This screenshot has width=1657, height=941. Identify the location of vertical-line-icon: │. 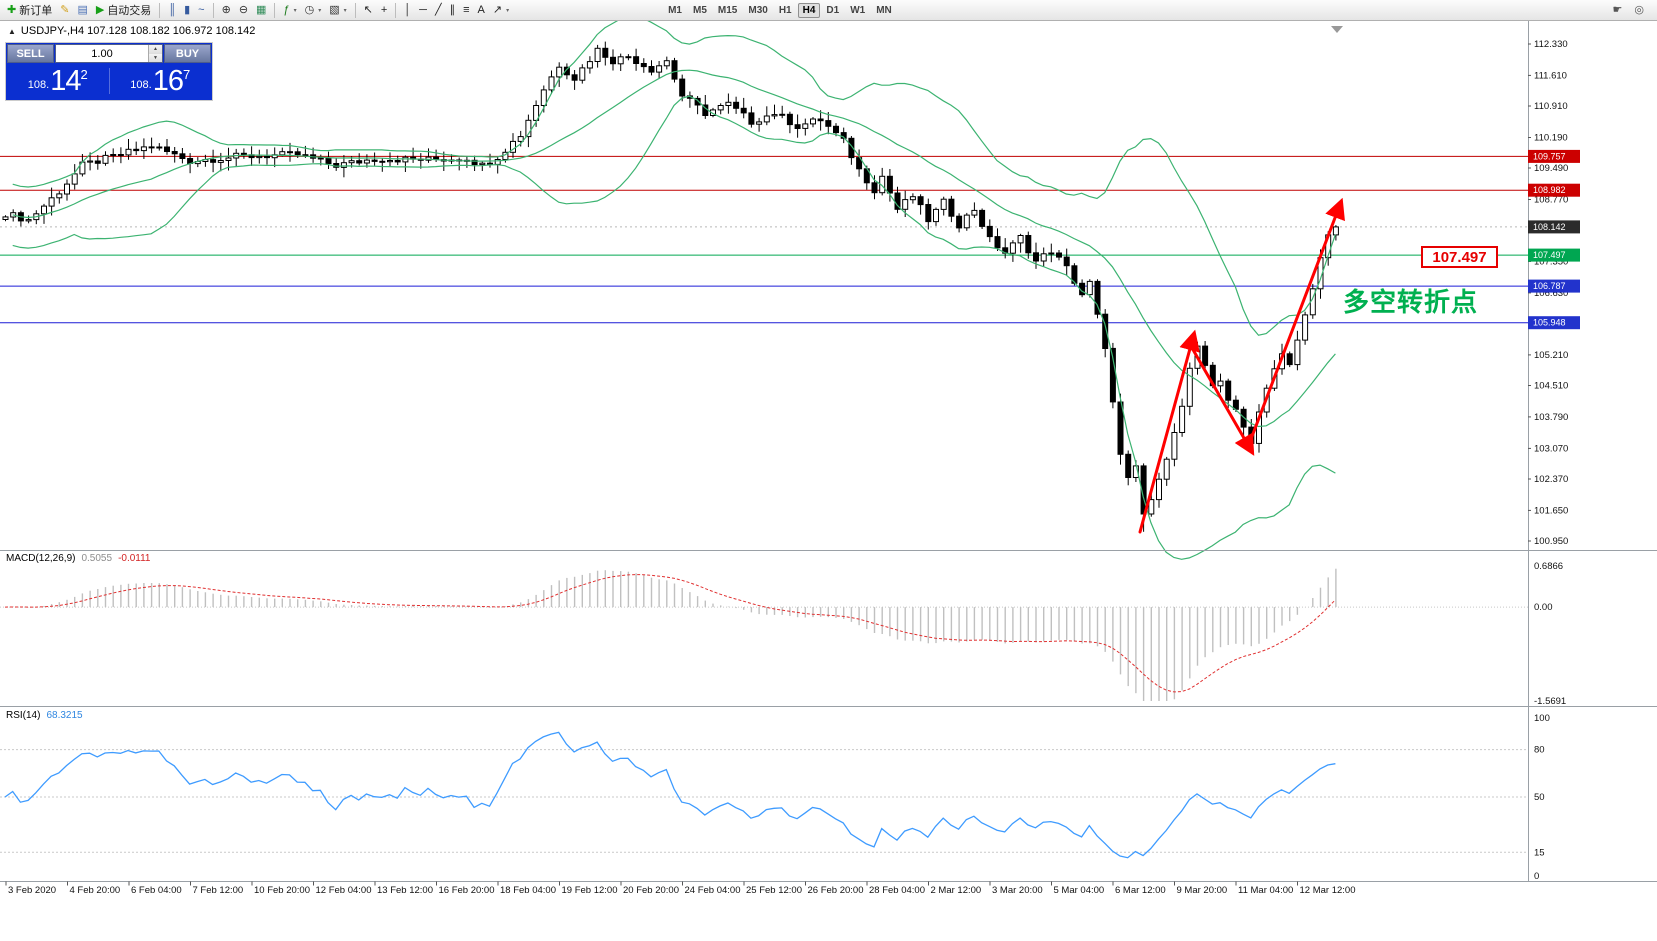
(408, 9).